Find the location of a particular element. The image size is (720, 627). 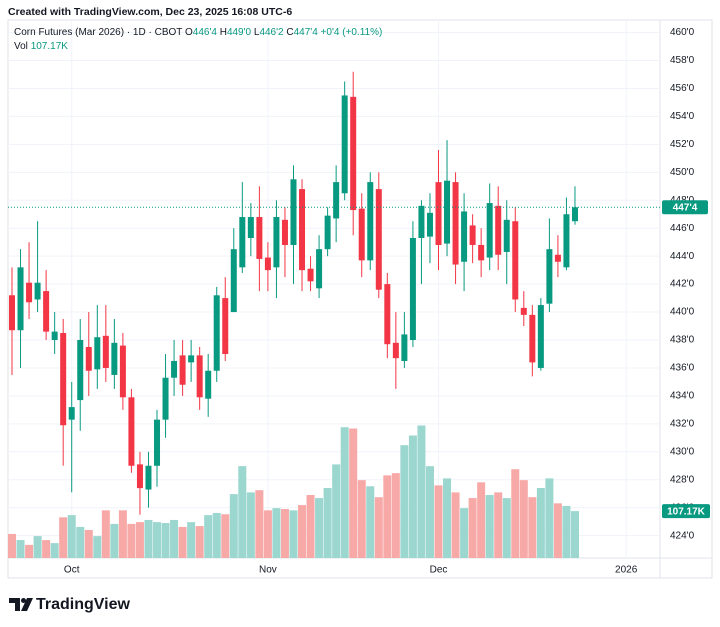

y-tick-label: 428'0 is located at coordinates (682, 479).